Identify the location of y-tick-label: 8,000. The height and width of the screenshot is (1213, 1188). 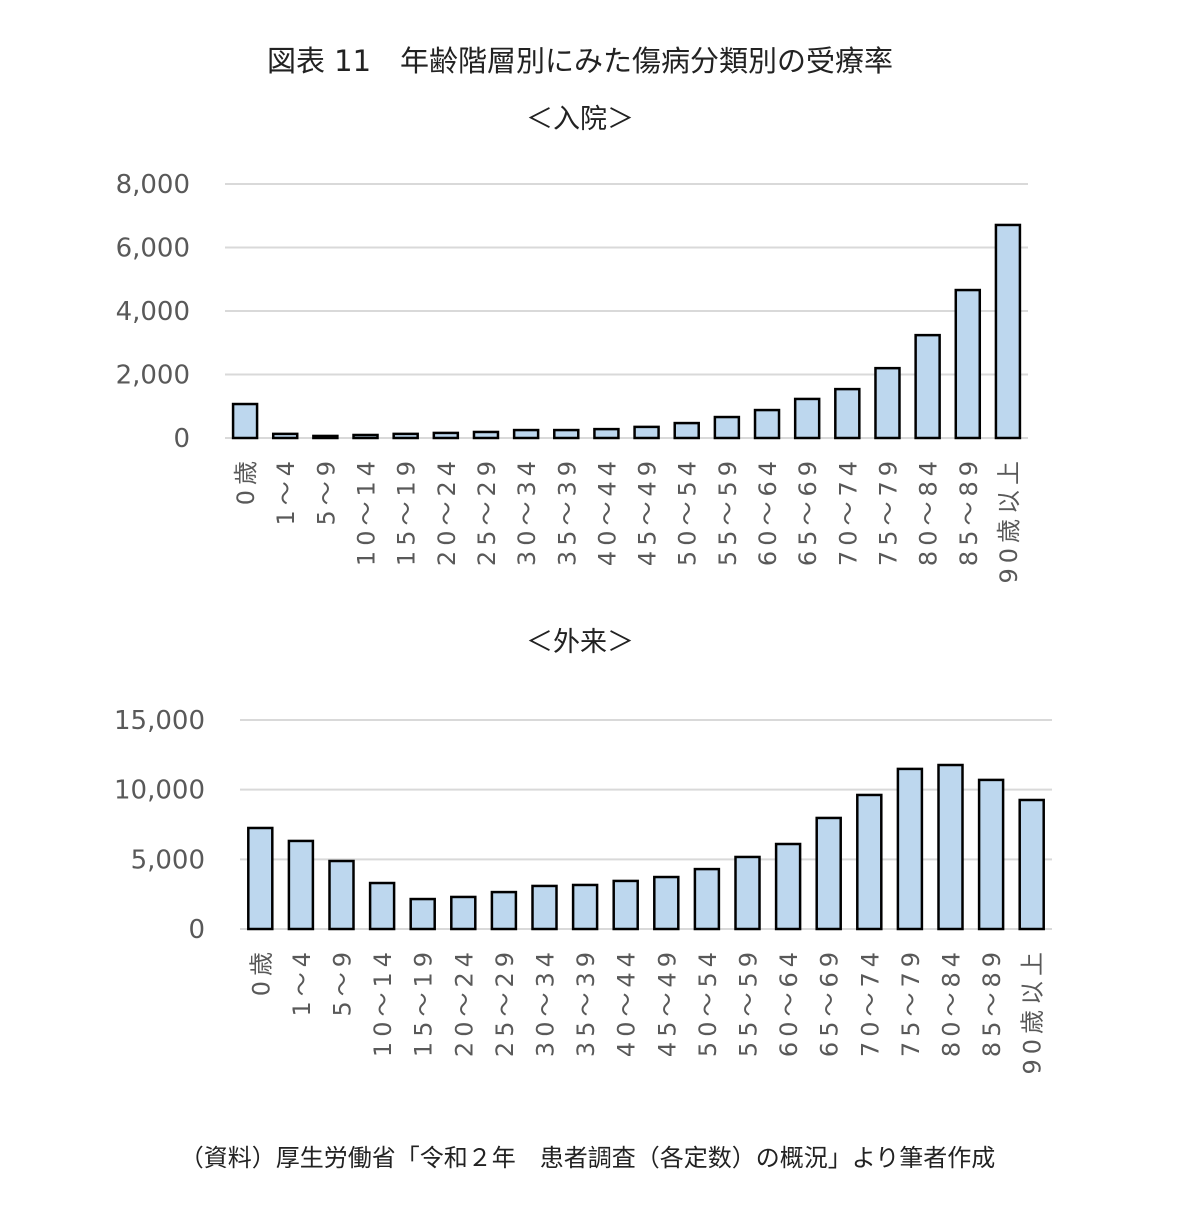
(153, 185).